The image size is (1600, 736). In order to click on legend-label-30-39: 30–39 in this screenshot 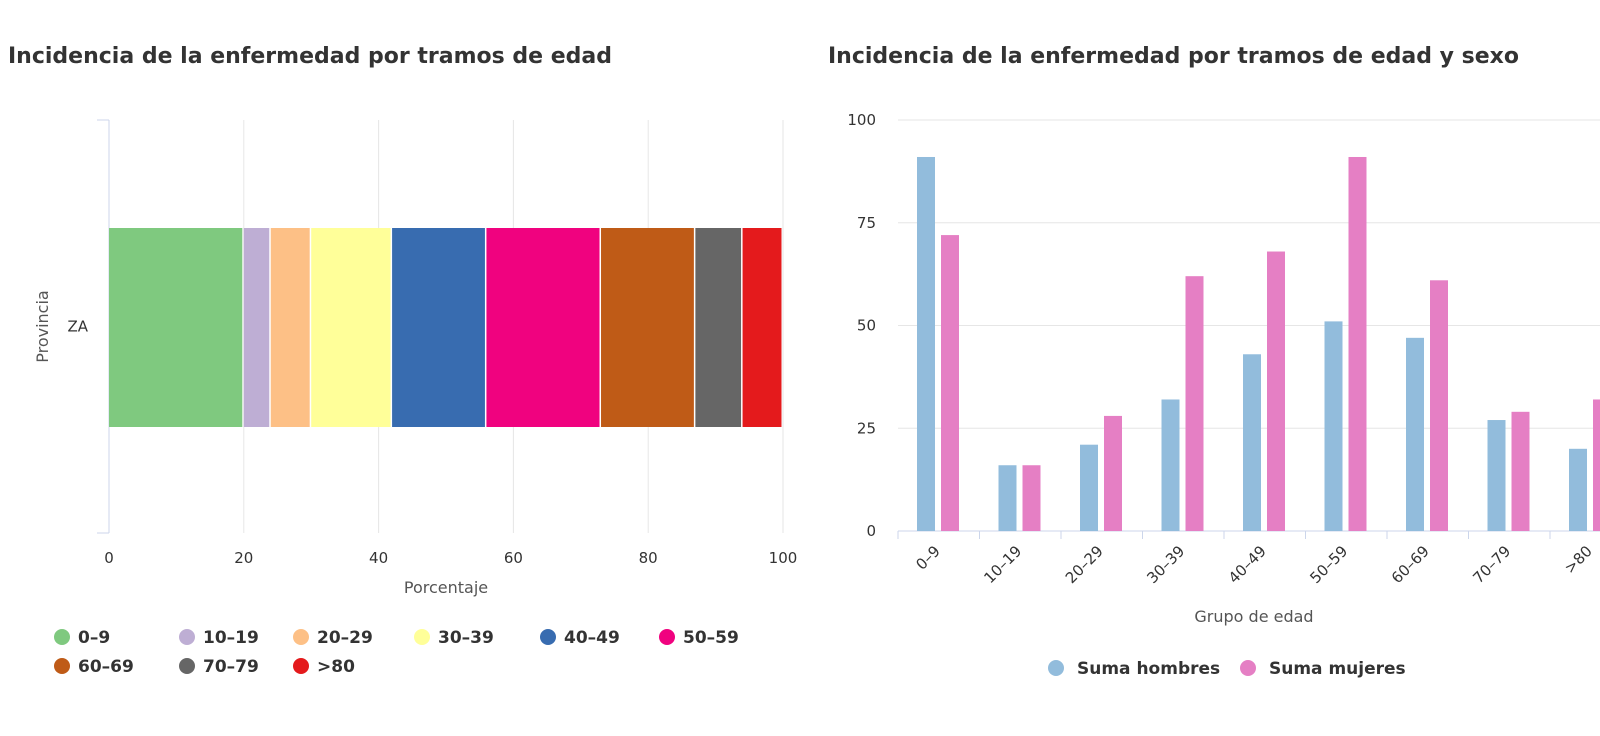, I will do `click(466, 638)`.